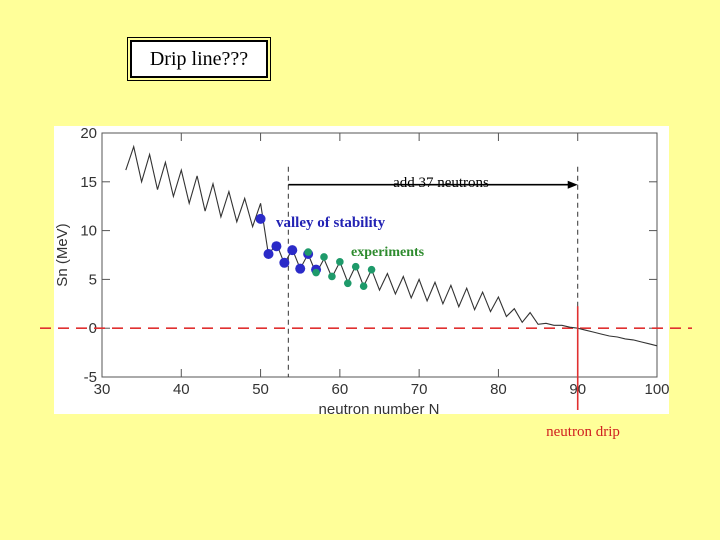 This screenshot has width=720, height=540. Describe the element at coordinates (656, 389) in the screenshot. I see `x-tick-label: 100` at that location.